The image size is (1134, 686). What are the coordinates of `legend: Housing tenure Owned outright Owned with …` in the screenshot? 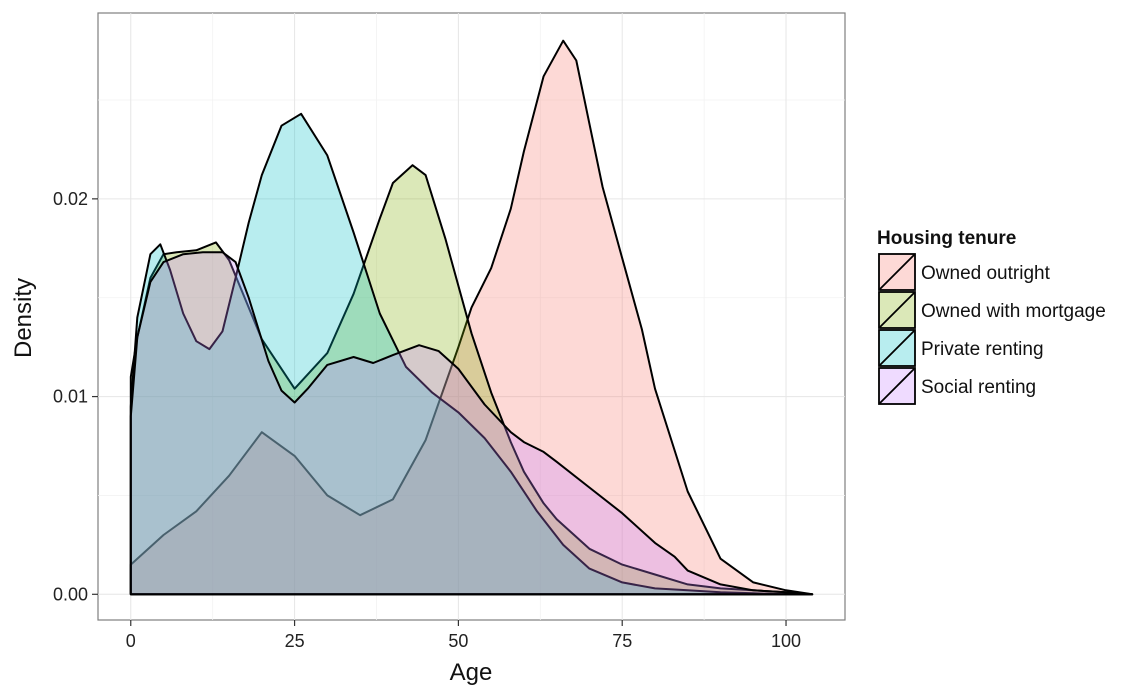 It's located at (991, 316).